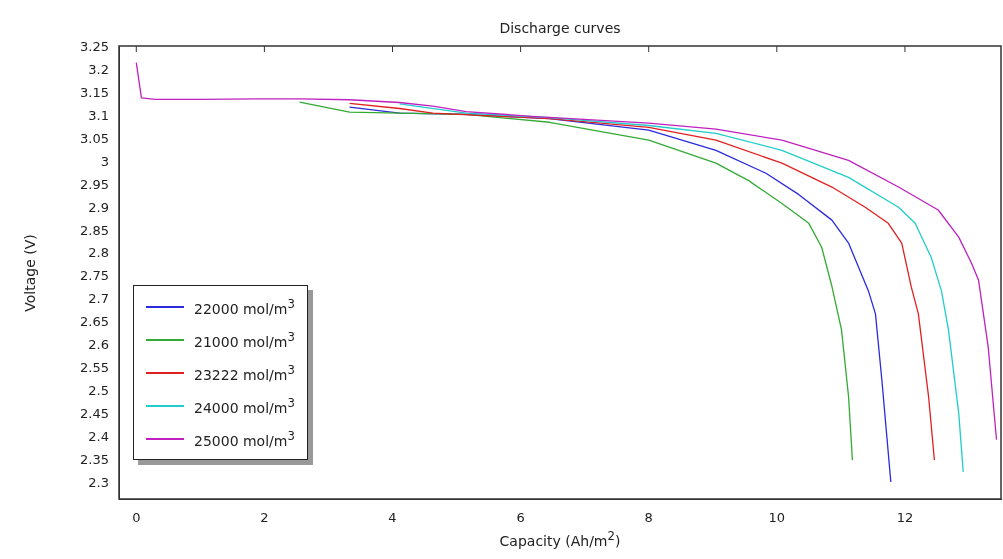 This screenshot has height=559, width=1003. What do you see at coordinates (94, 230) in the screenshot?
I see `y-tick-label: 2.85` at bounding box center [94, 230].